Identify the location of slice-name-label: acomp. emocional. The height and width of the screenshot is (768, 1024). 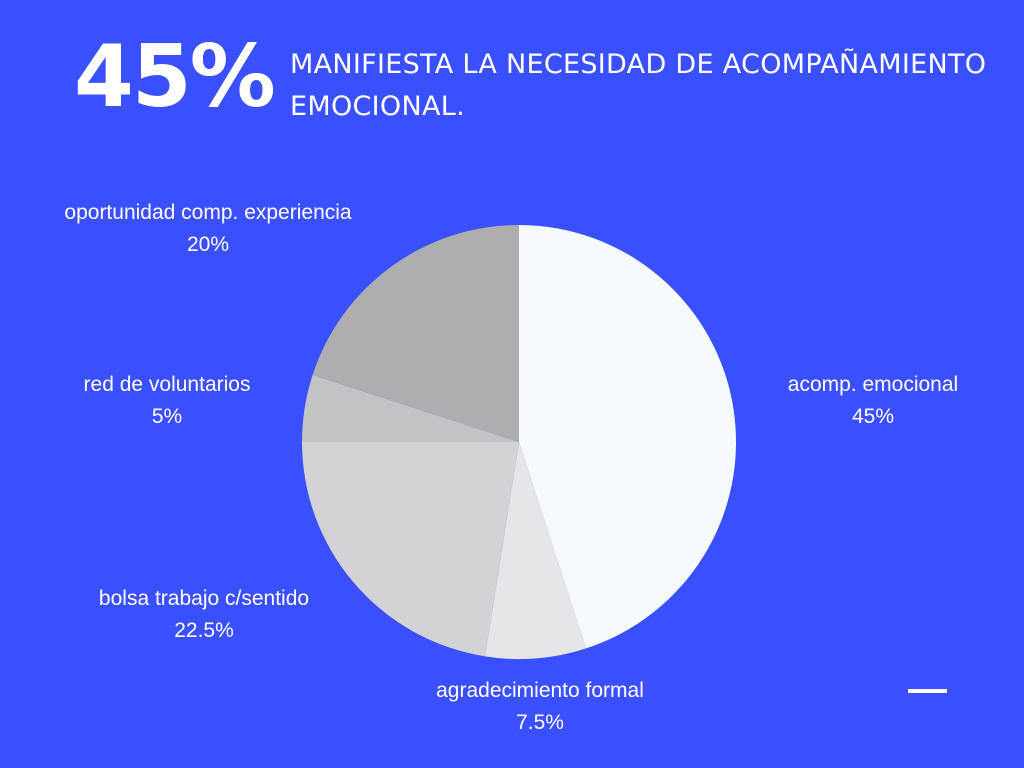
(873, 384).